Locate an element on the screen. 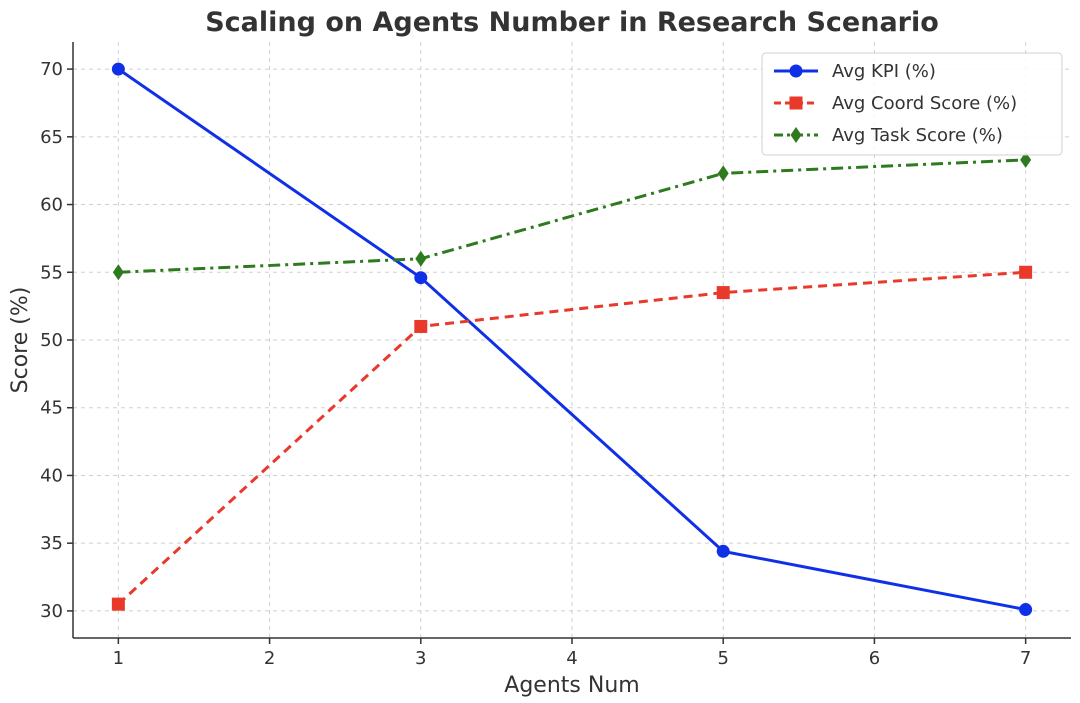 The image size is (1080, 703). legend-item: Avg KPI (%) is located at coordinates (855, 71).